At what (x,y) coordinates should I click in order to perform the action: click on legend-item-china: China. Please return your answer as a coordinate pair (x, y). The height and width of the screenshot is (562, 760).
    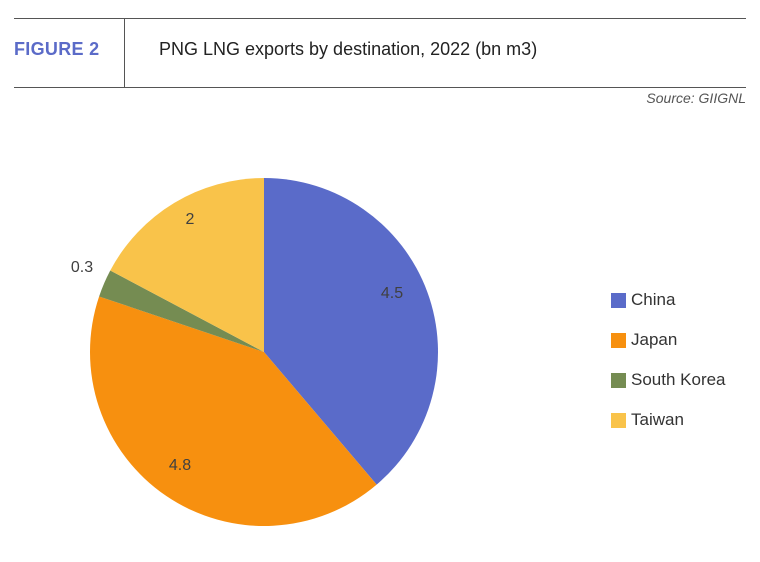
    Looking at the image, I should click on (668, 300).